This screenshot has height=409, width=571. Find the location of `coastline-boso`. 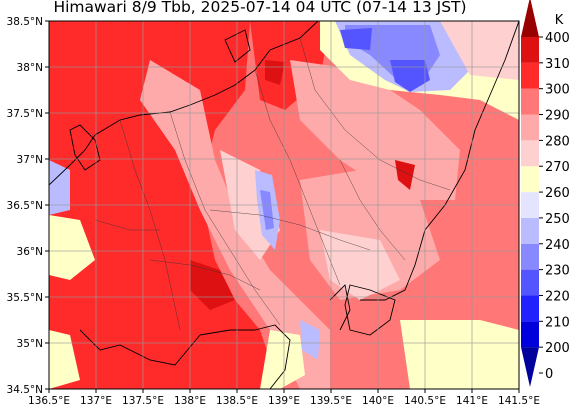

coastline-boso is located at coordinates (370, 310).